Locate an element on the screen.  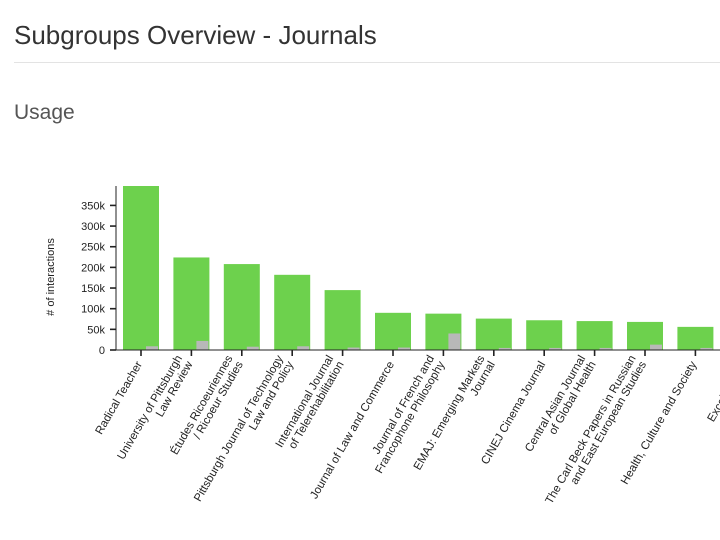
y-tick-label: 350k is located at coordinates (93, 206).